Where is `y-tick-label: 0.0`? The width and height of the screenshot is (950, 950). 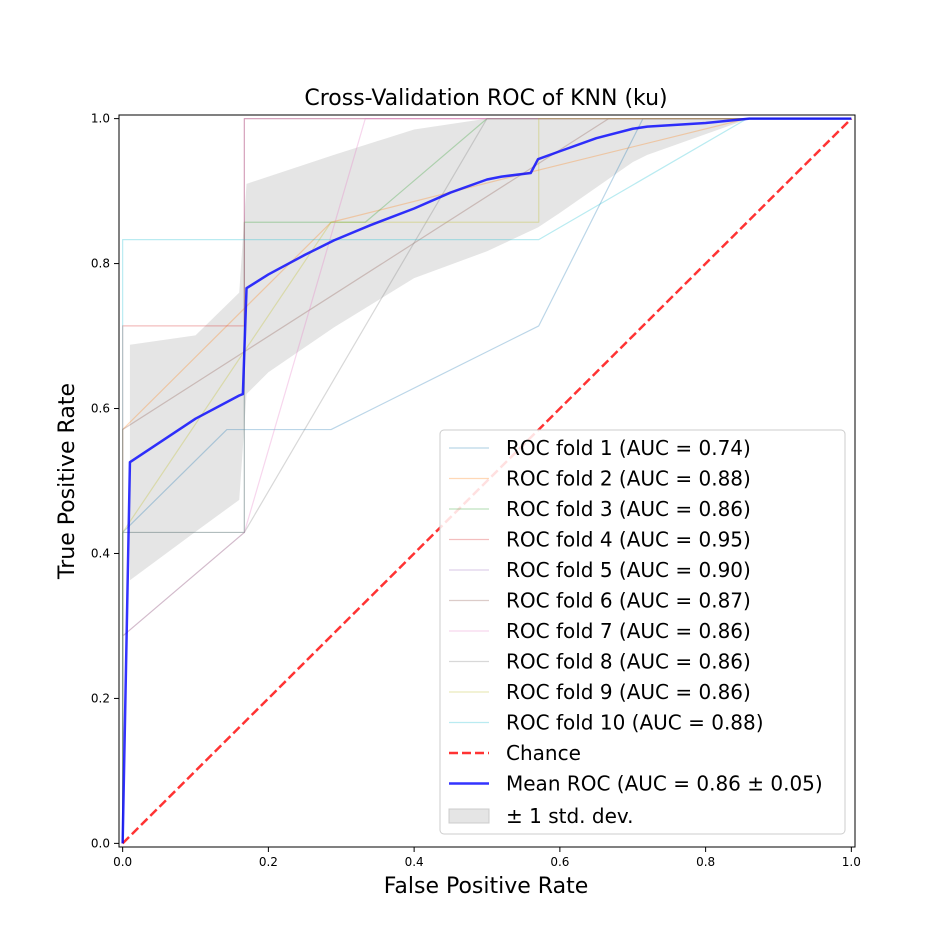 y-tick-label: 0.0 is located at coordinates (100, 843).